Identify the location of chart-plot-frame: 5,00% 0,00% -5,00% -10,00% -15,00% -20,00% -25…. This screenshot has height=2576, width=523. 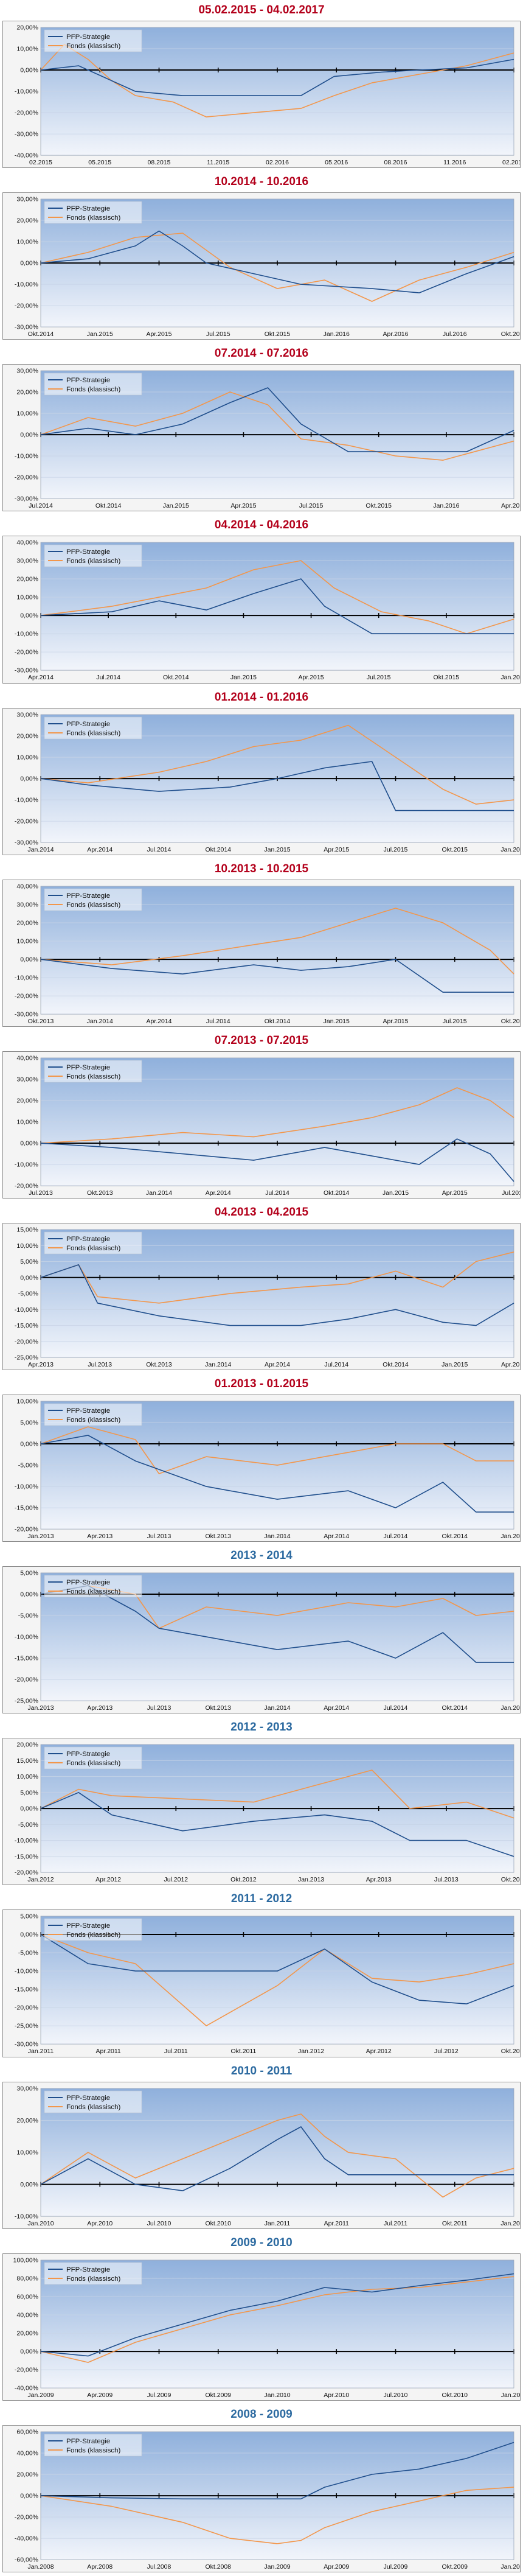
(261, 1983).